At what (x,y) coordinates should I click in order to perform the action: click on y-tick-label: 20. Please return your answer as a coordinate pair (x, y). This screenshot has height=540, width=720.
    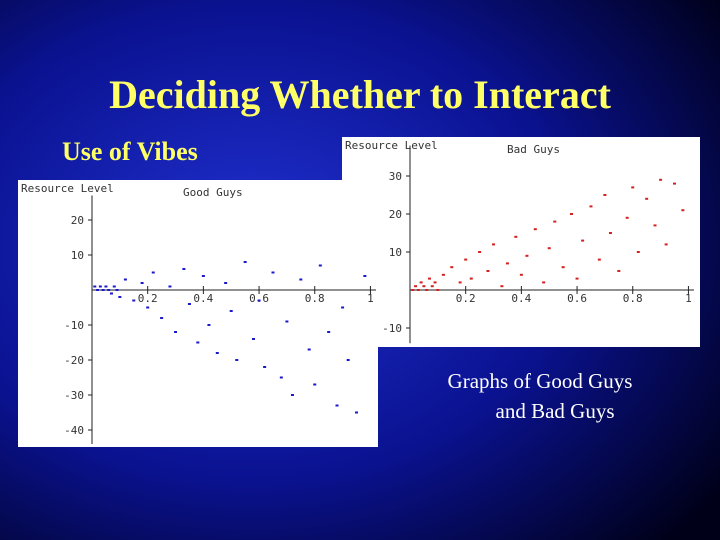
    Looking at the image, I should click on (395, 214).